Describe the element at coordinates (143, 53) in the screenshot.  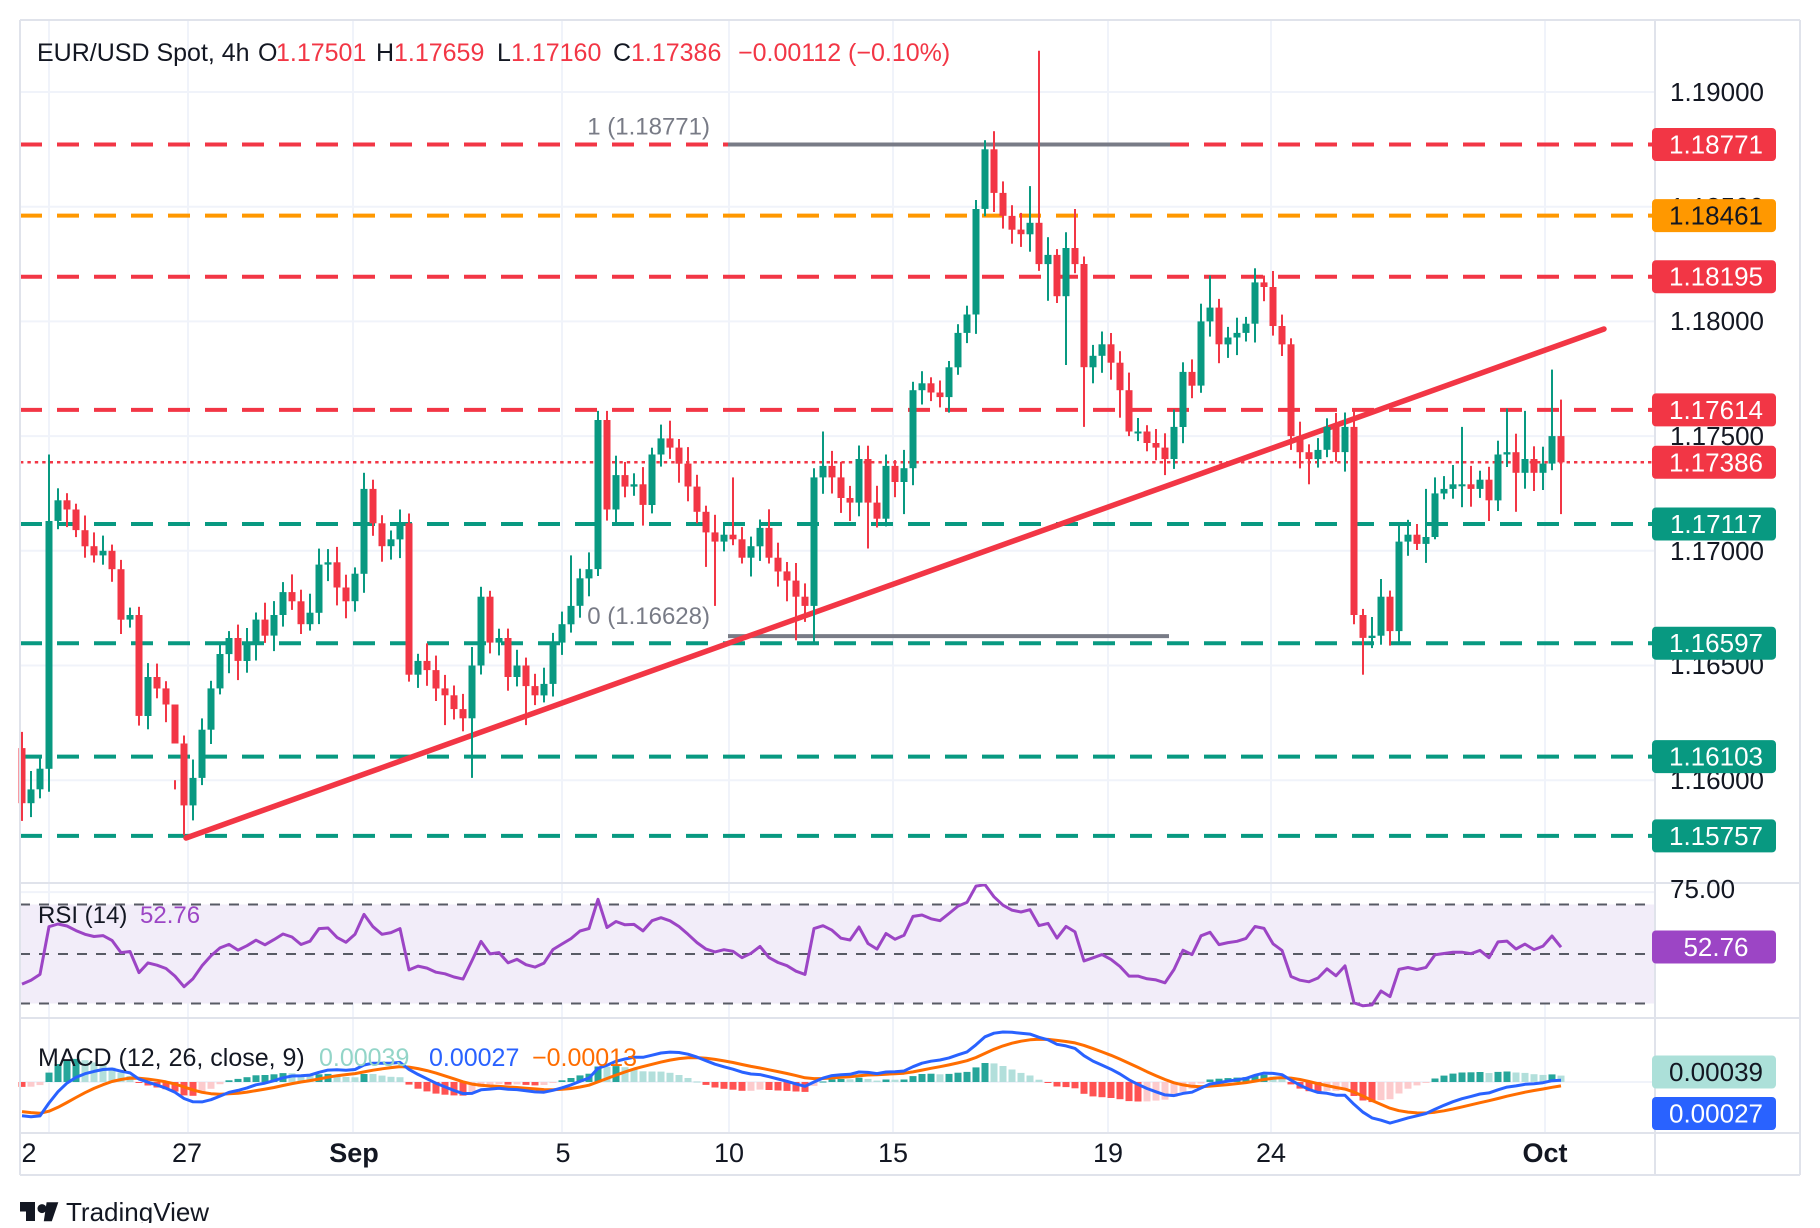
I see `svg-text: EUR/USD Spot, 4h` at that location.